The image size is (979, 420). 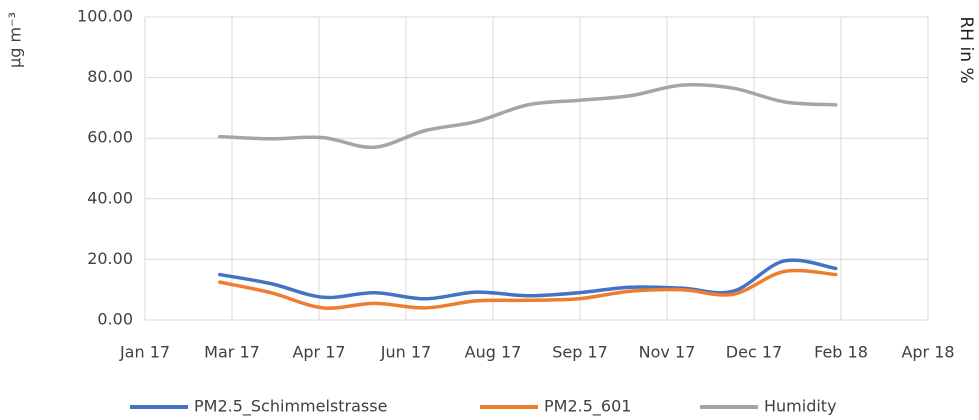 What do you see at coordinates (493, 352) in the screenshot?
I see `x-tick-label: Aug 17` at bounding box center [493, 352].